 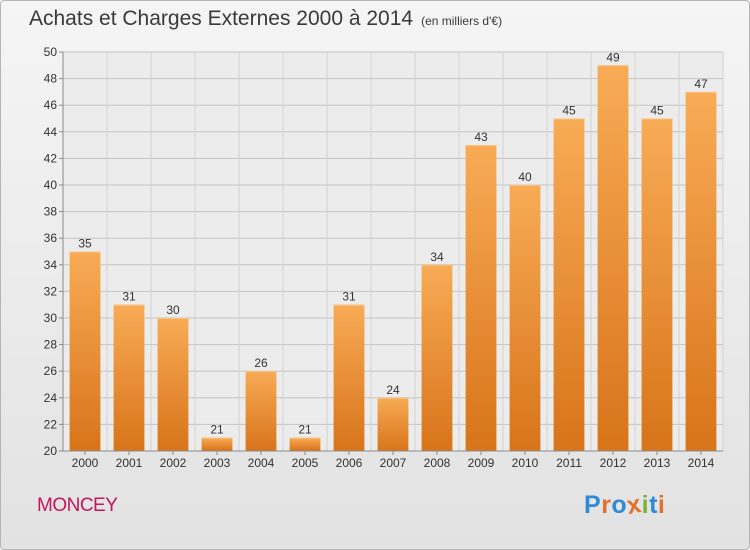 I want to click on y-tick-label: 30, so click(x=51, y=318).